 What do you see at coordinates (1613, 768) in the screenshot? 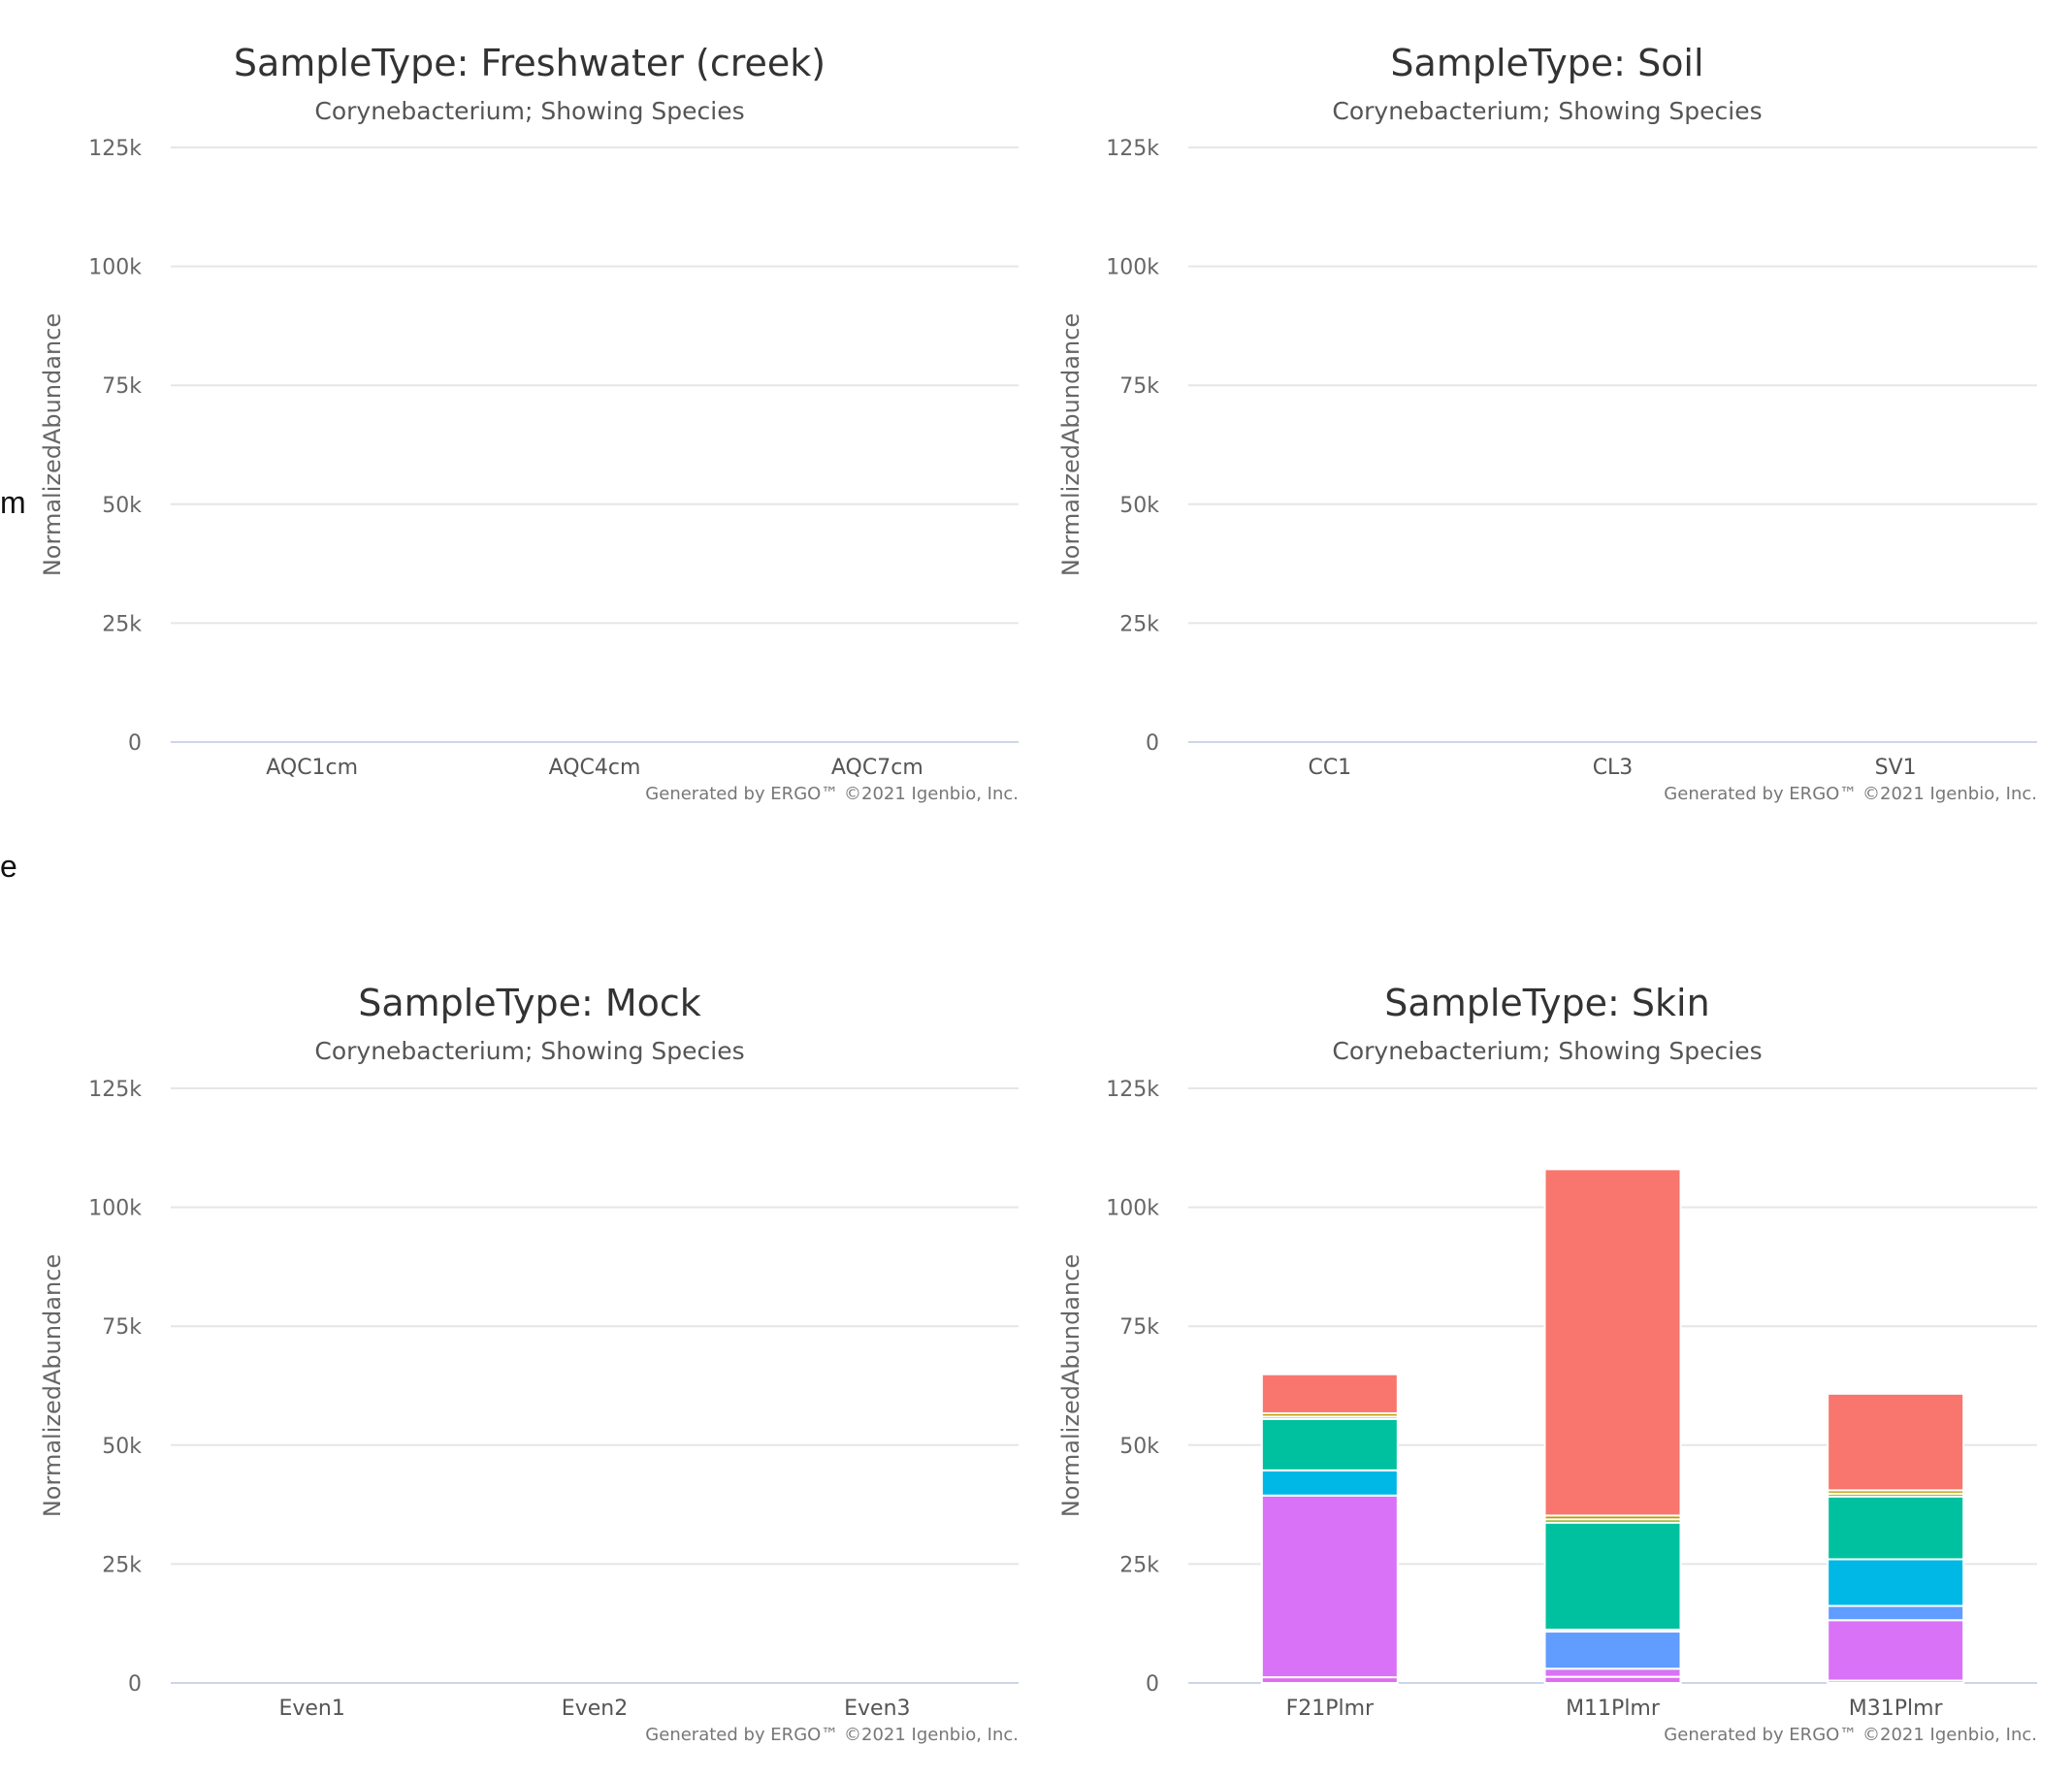
I see `x-tick-label: CL3` at bounding box center [1613, 768].